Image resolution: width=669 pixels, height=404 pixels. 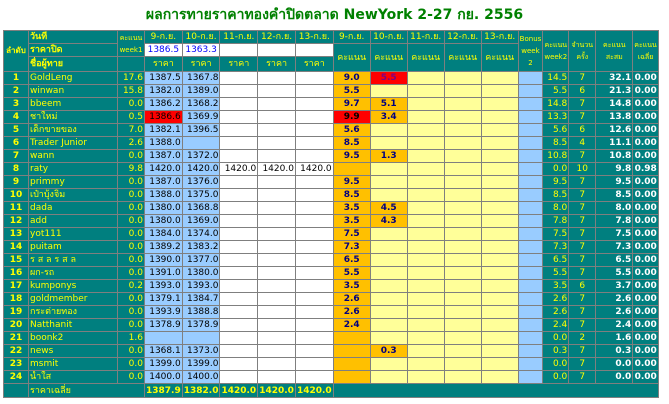 I want to click on total-score: 9.5, so click(x=614, y=182).